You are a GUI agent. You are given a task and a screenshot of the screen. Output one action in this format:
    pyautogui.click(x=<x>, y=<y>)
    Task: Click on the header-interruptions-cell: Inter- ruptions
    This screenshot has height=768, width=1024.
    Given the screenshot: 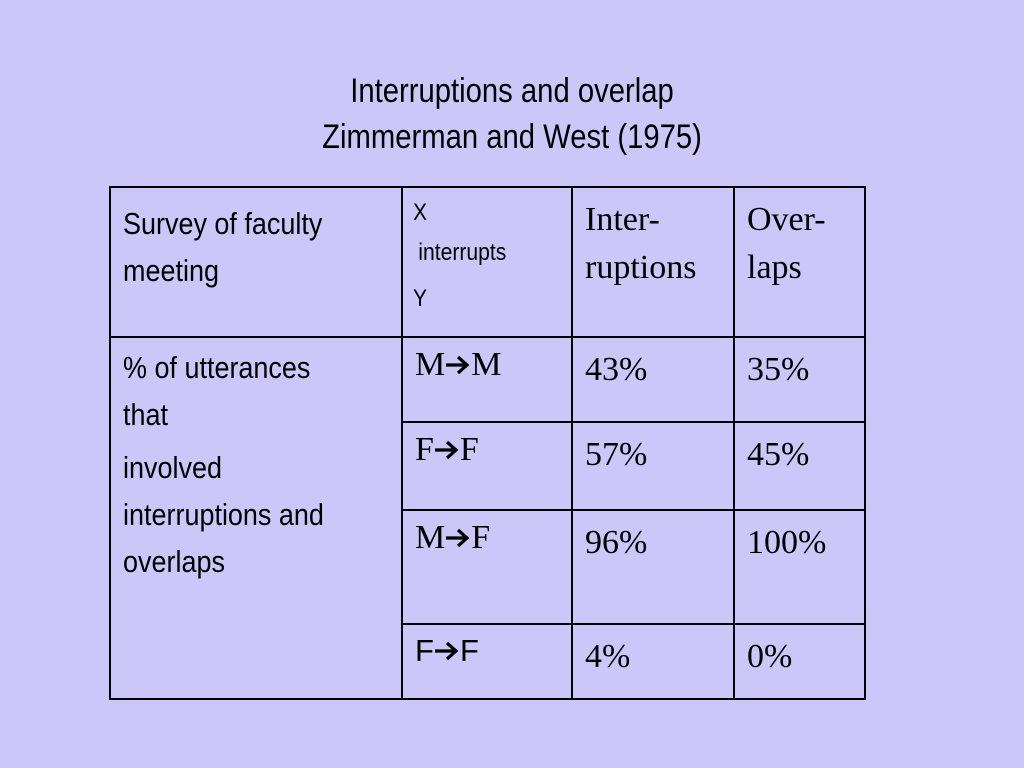 What is the action you would take?
    pyautogui.click(x=653, y=262)
    